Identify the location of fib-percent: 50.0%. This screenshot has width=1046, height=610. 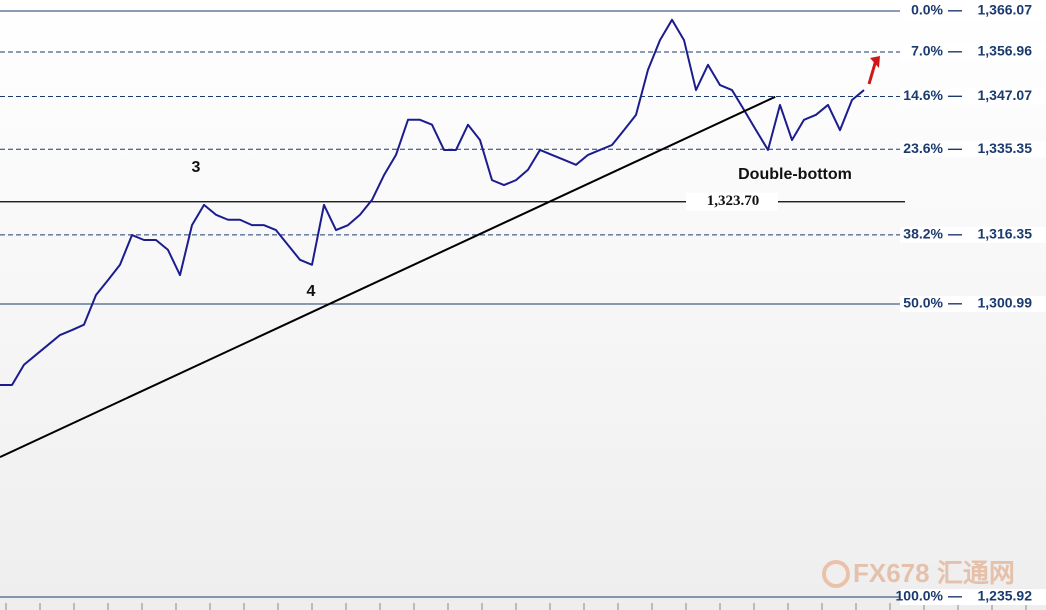
(923, 303).